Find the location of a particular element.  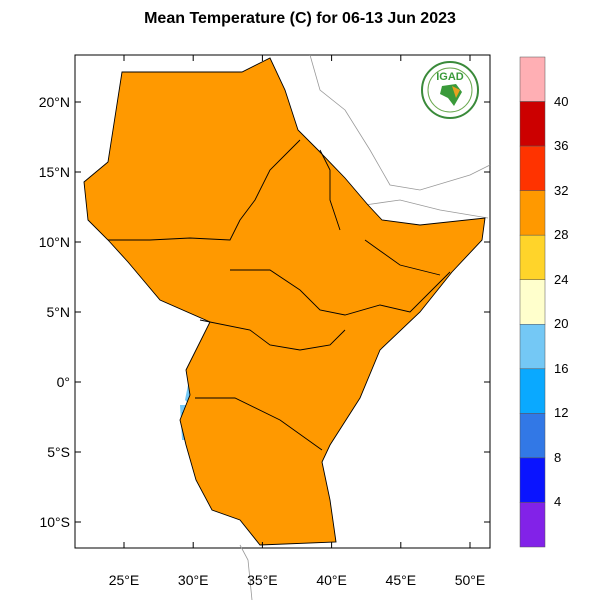

colorbar is located at coordinates (532, 302).